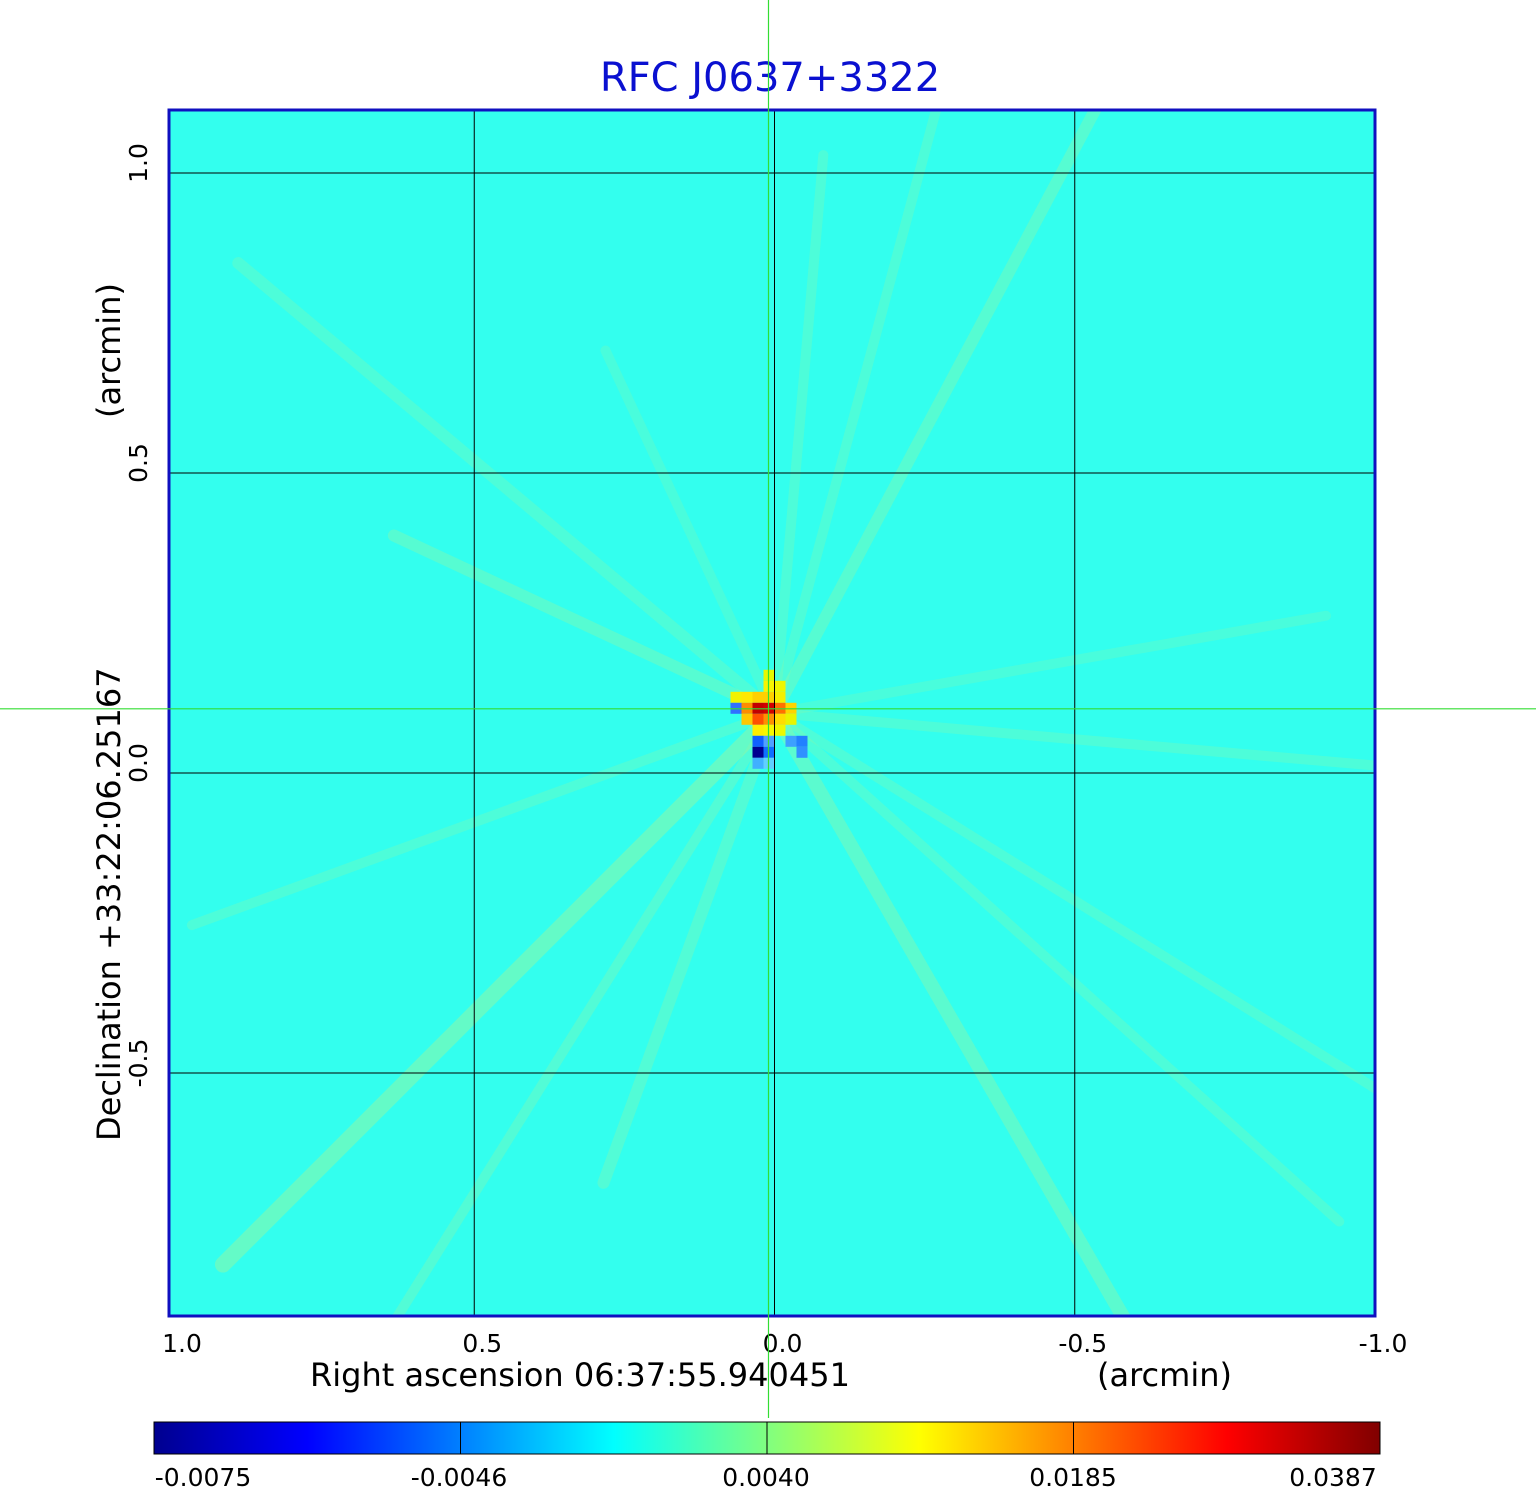  Describe the element at coordinates (182, 1343) in the screenshot. I see `x-tick-label: 1.0` at that location.